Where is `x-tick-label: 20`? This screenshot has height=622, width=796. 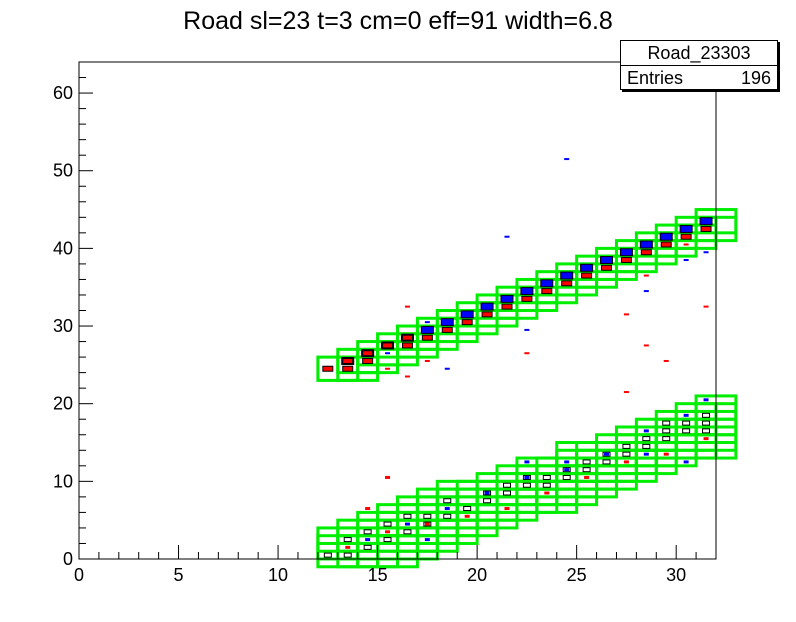
x-tick-label: 20 is located at coordinates (477, 575).